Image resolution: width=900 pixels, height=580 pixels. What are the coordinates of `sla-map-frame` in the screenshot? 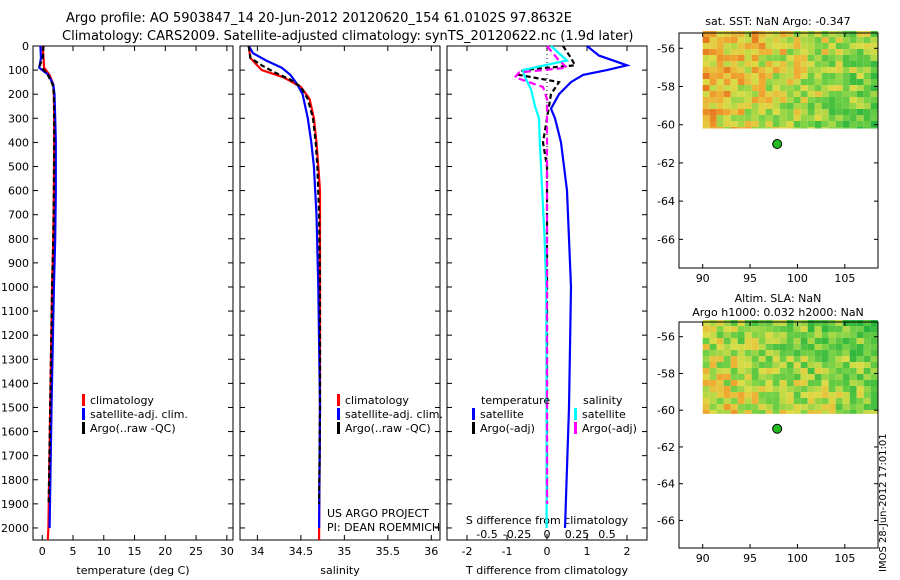 It's located at (778, 435).